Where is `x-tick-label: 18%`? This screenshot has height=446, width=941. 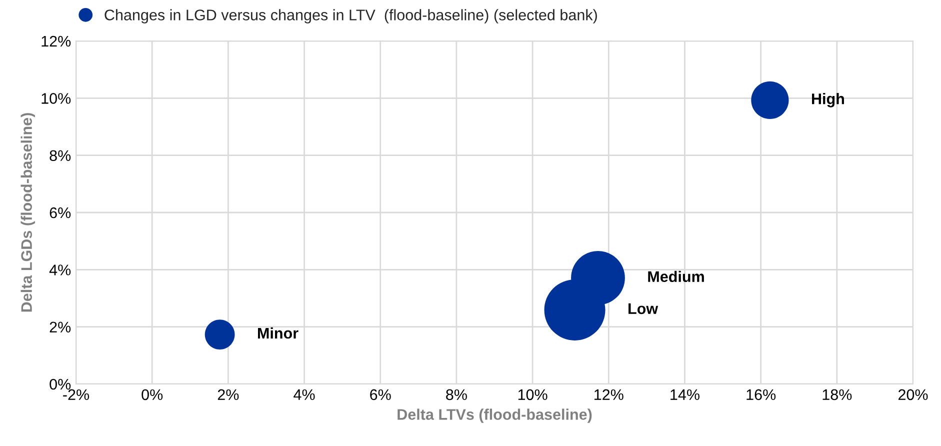 x-tick-label: 18% is located at coordinates (837, 394).